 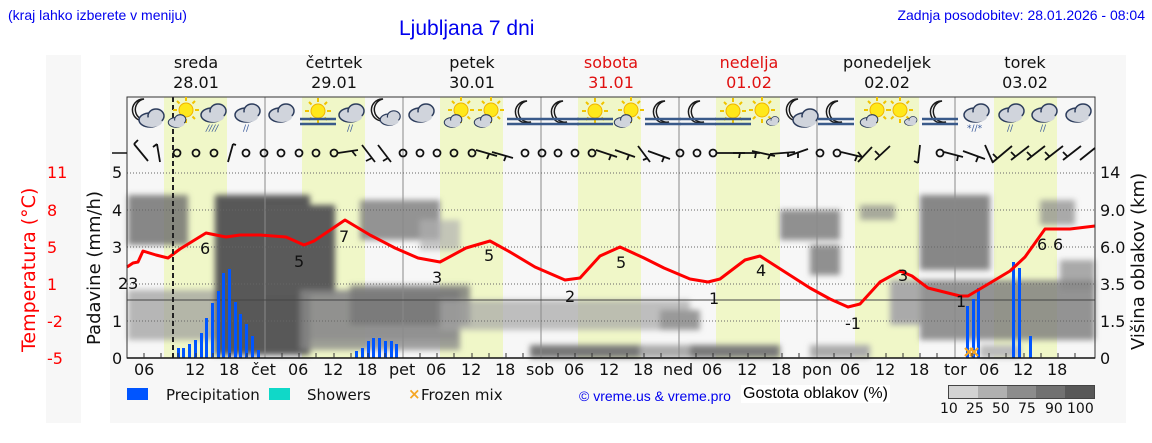 I want to click on page-title: Ljubljana 7 dni, so click(x=467, y=28).